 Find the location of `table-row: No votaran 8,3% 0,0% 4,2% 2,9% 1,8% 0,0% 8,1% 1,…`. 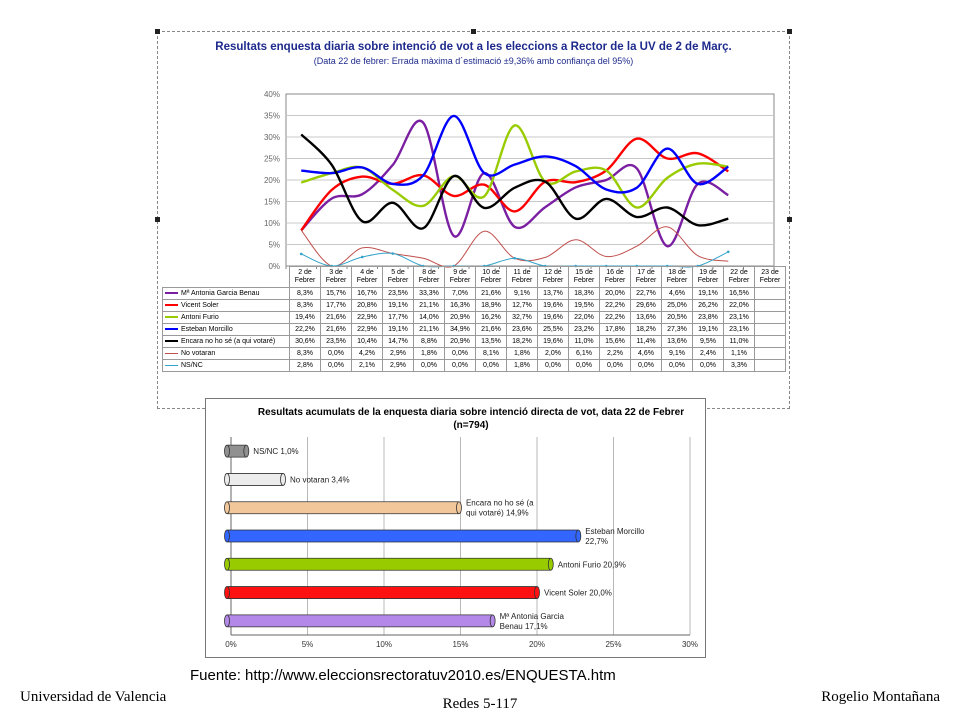

table-row: No votaran 8,3% 0,0% 4,2% 2,9% 1,8% 0,0% 8,1% 1,… is located at coordinates (474, 353).